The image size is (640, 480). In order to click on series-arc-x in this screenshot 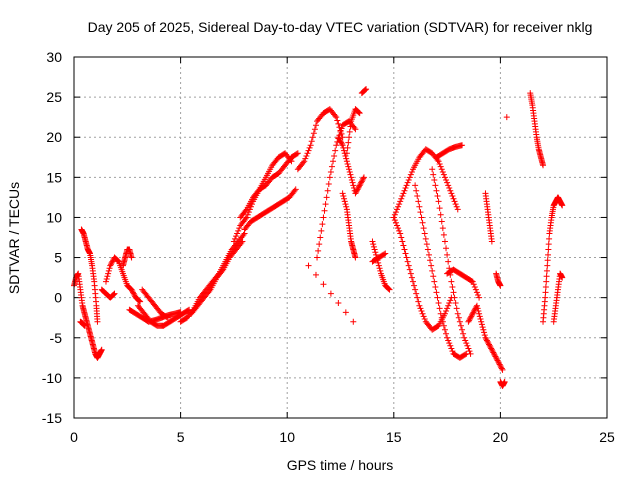, I will do `click(425, 183)`.